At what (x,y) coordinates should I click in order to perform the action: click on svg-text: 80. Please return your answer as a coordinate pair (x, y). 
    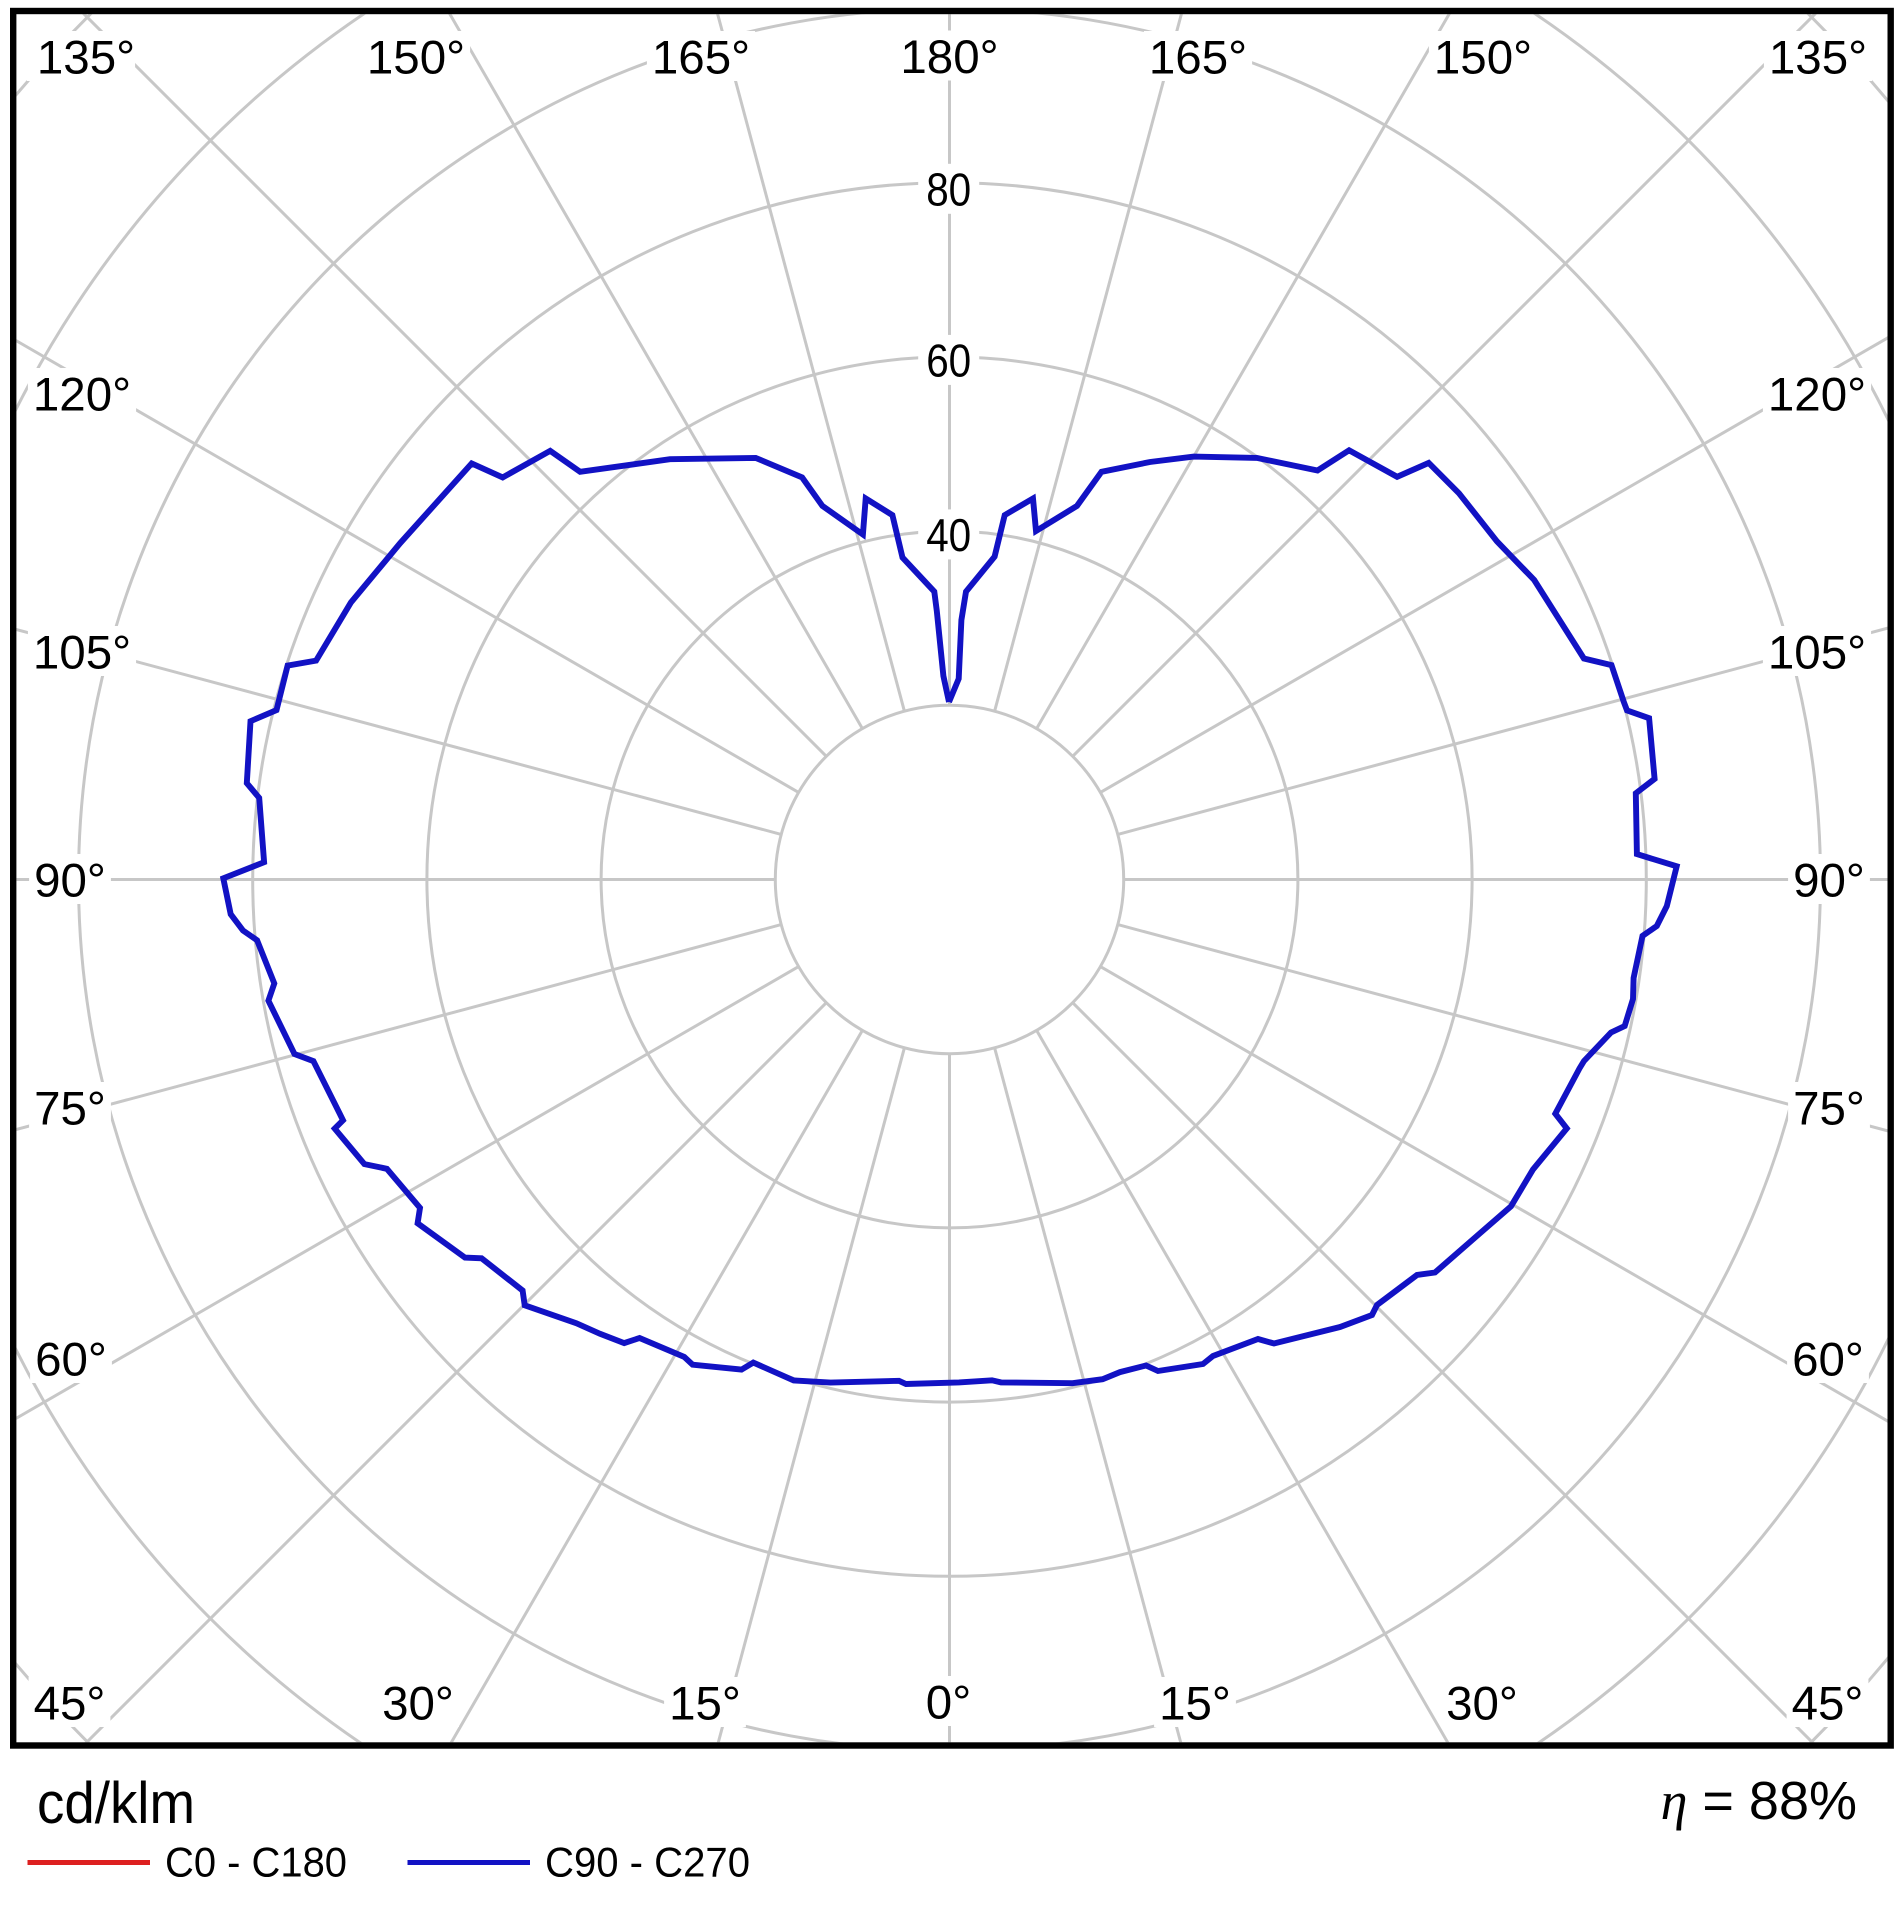
    Looking at the image, I should click on (948, 190).